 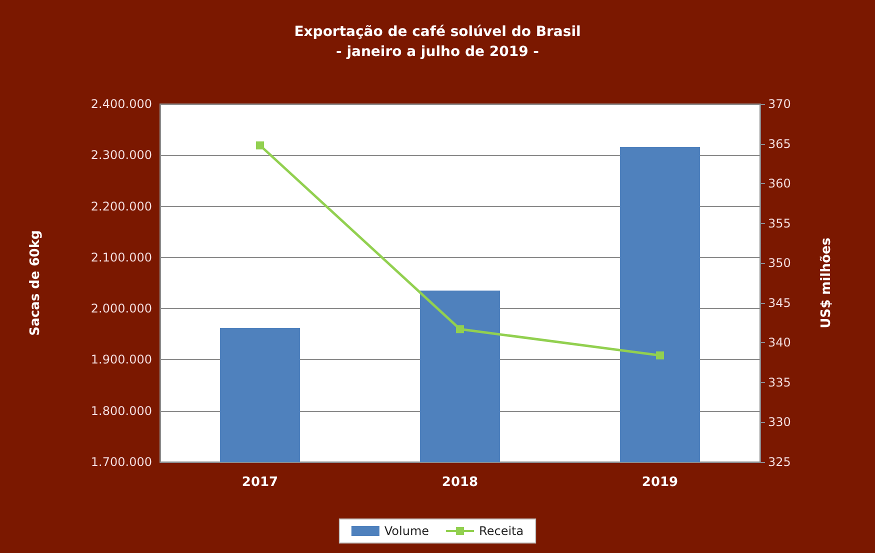 I want to click on y2-tick-label: 335, so click(x=779, y=382).